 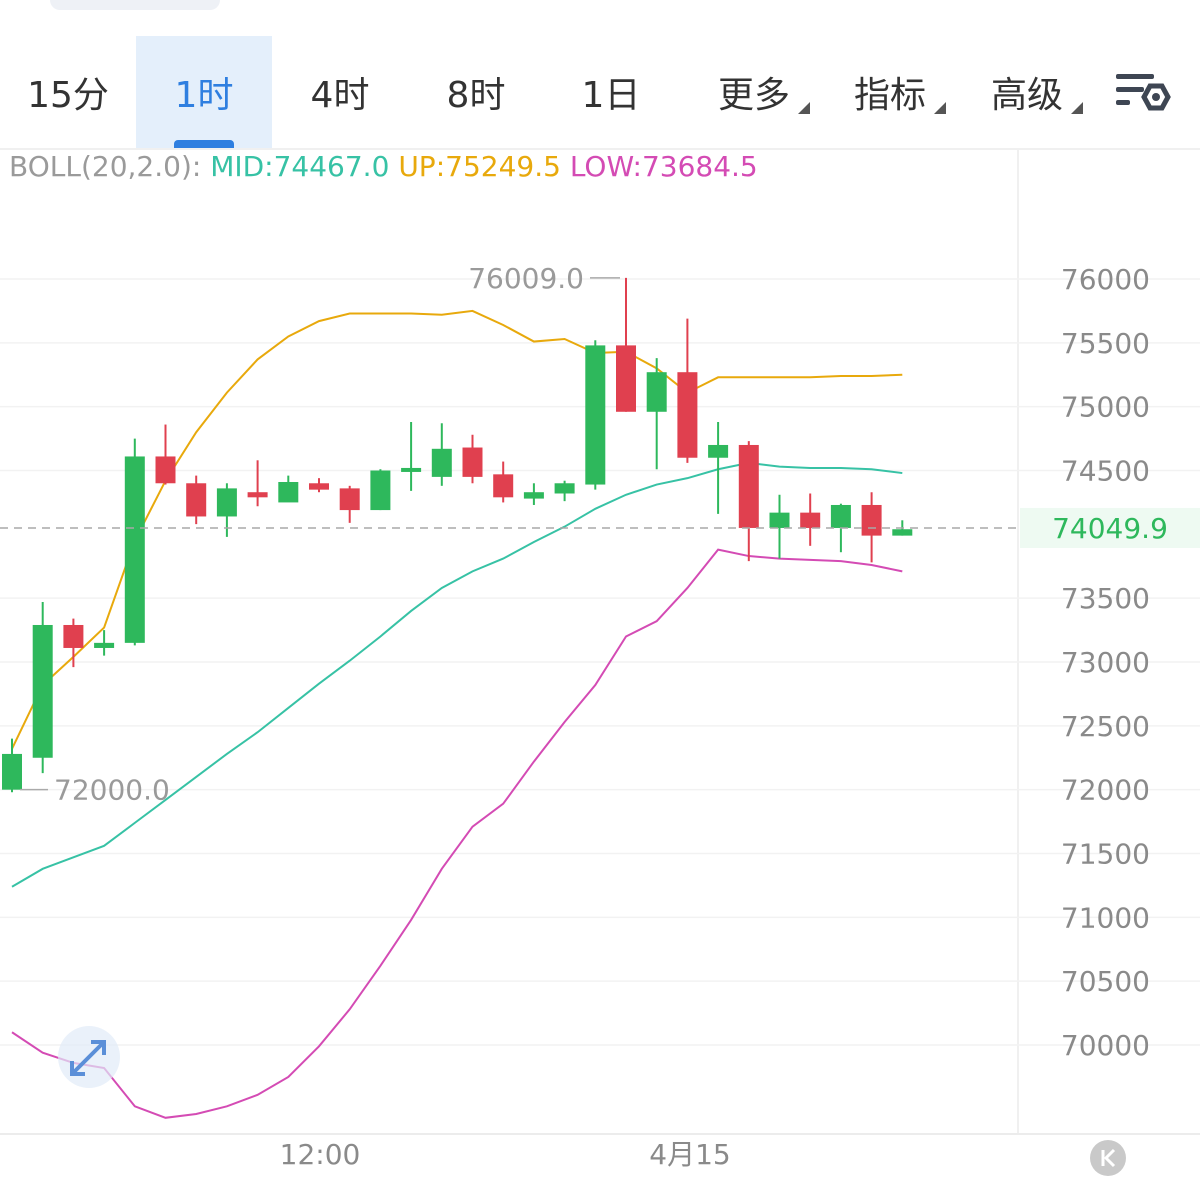 What do you see at coordinates (1105, 854) in the screenshot?
I see `y-tick-label: 71500` at bounding box center [1105, 854].